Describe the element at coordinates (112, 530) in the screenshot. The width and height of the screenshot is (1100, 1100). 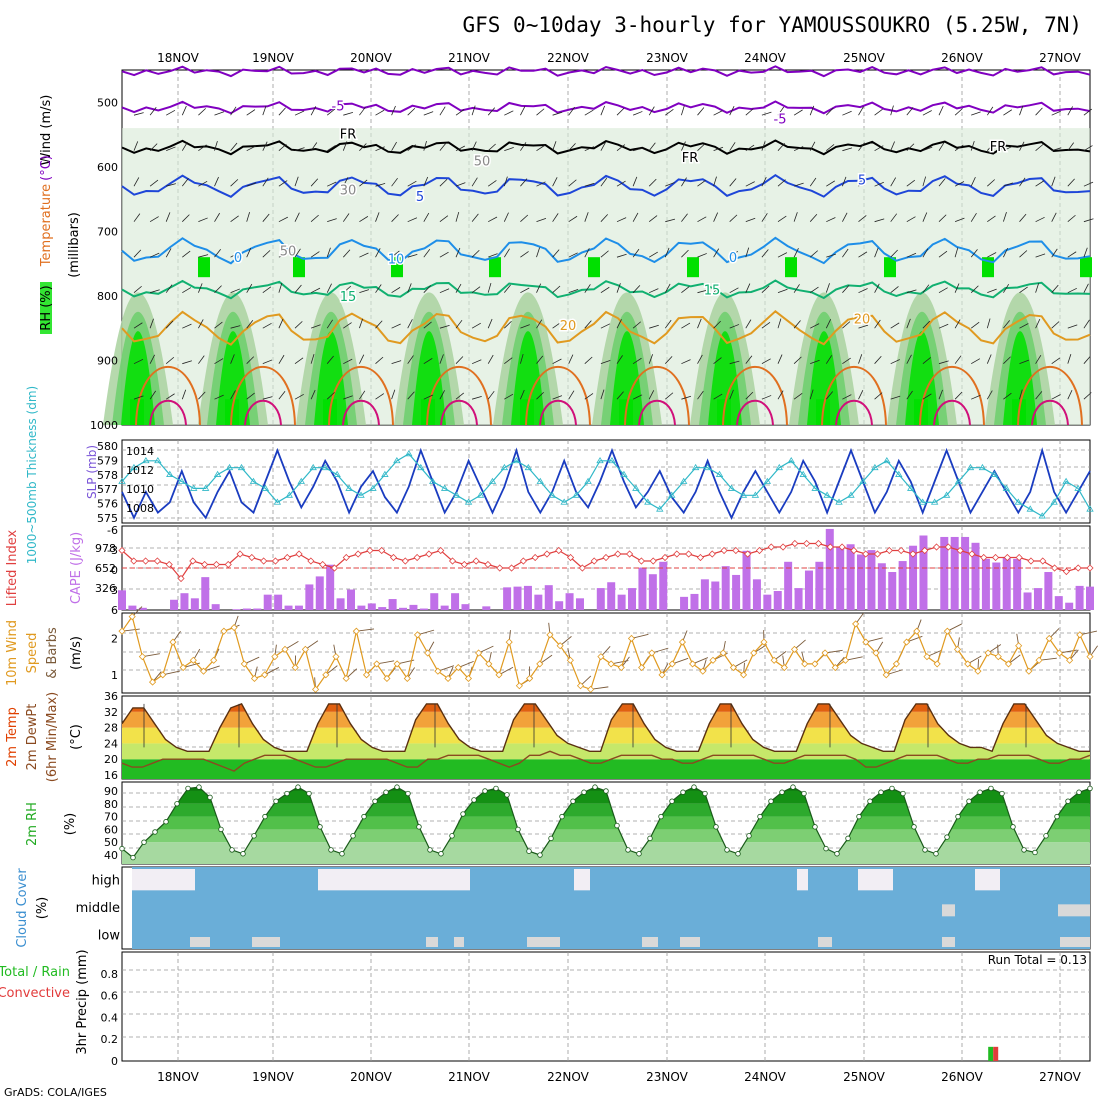
I see `li-tick-label: -6` at that location.